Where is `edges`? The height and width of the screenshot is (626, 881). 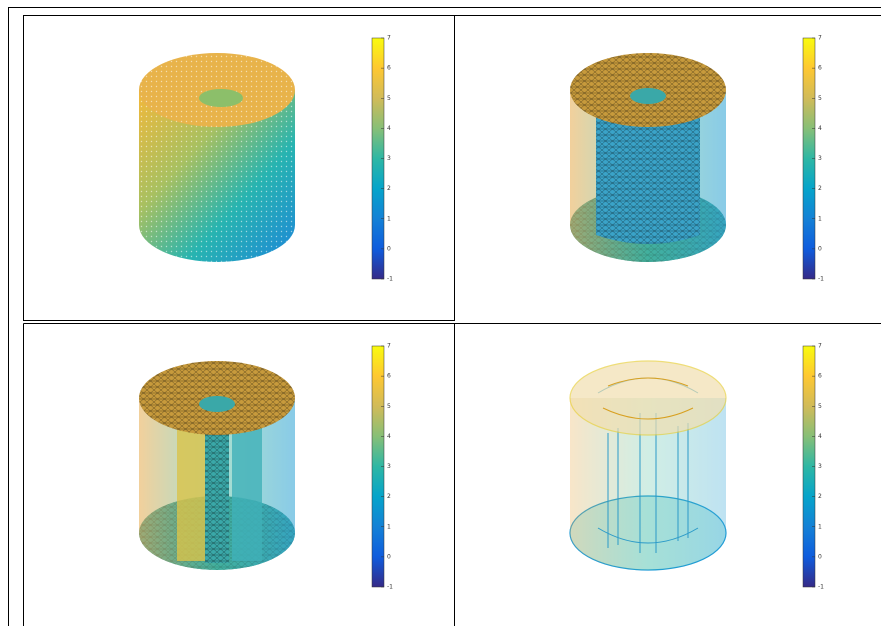 edges is located at coordinates (648, 483).